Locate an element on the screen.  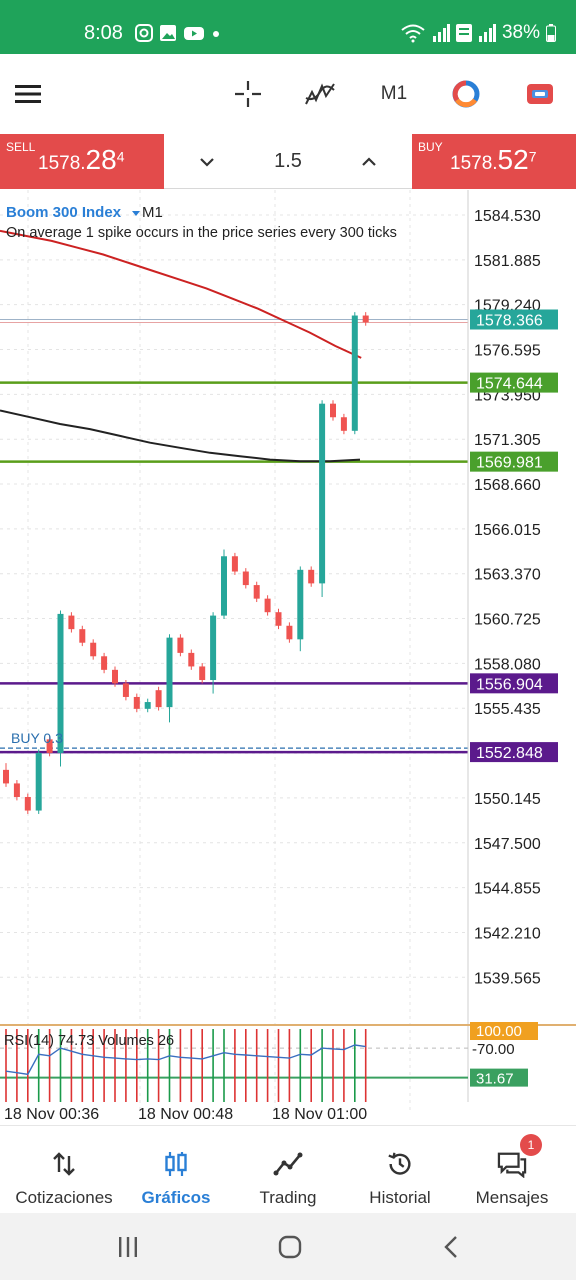
price-tick-label: 1563.370 is located at coordinates (507, 575).